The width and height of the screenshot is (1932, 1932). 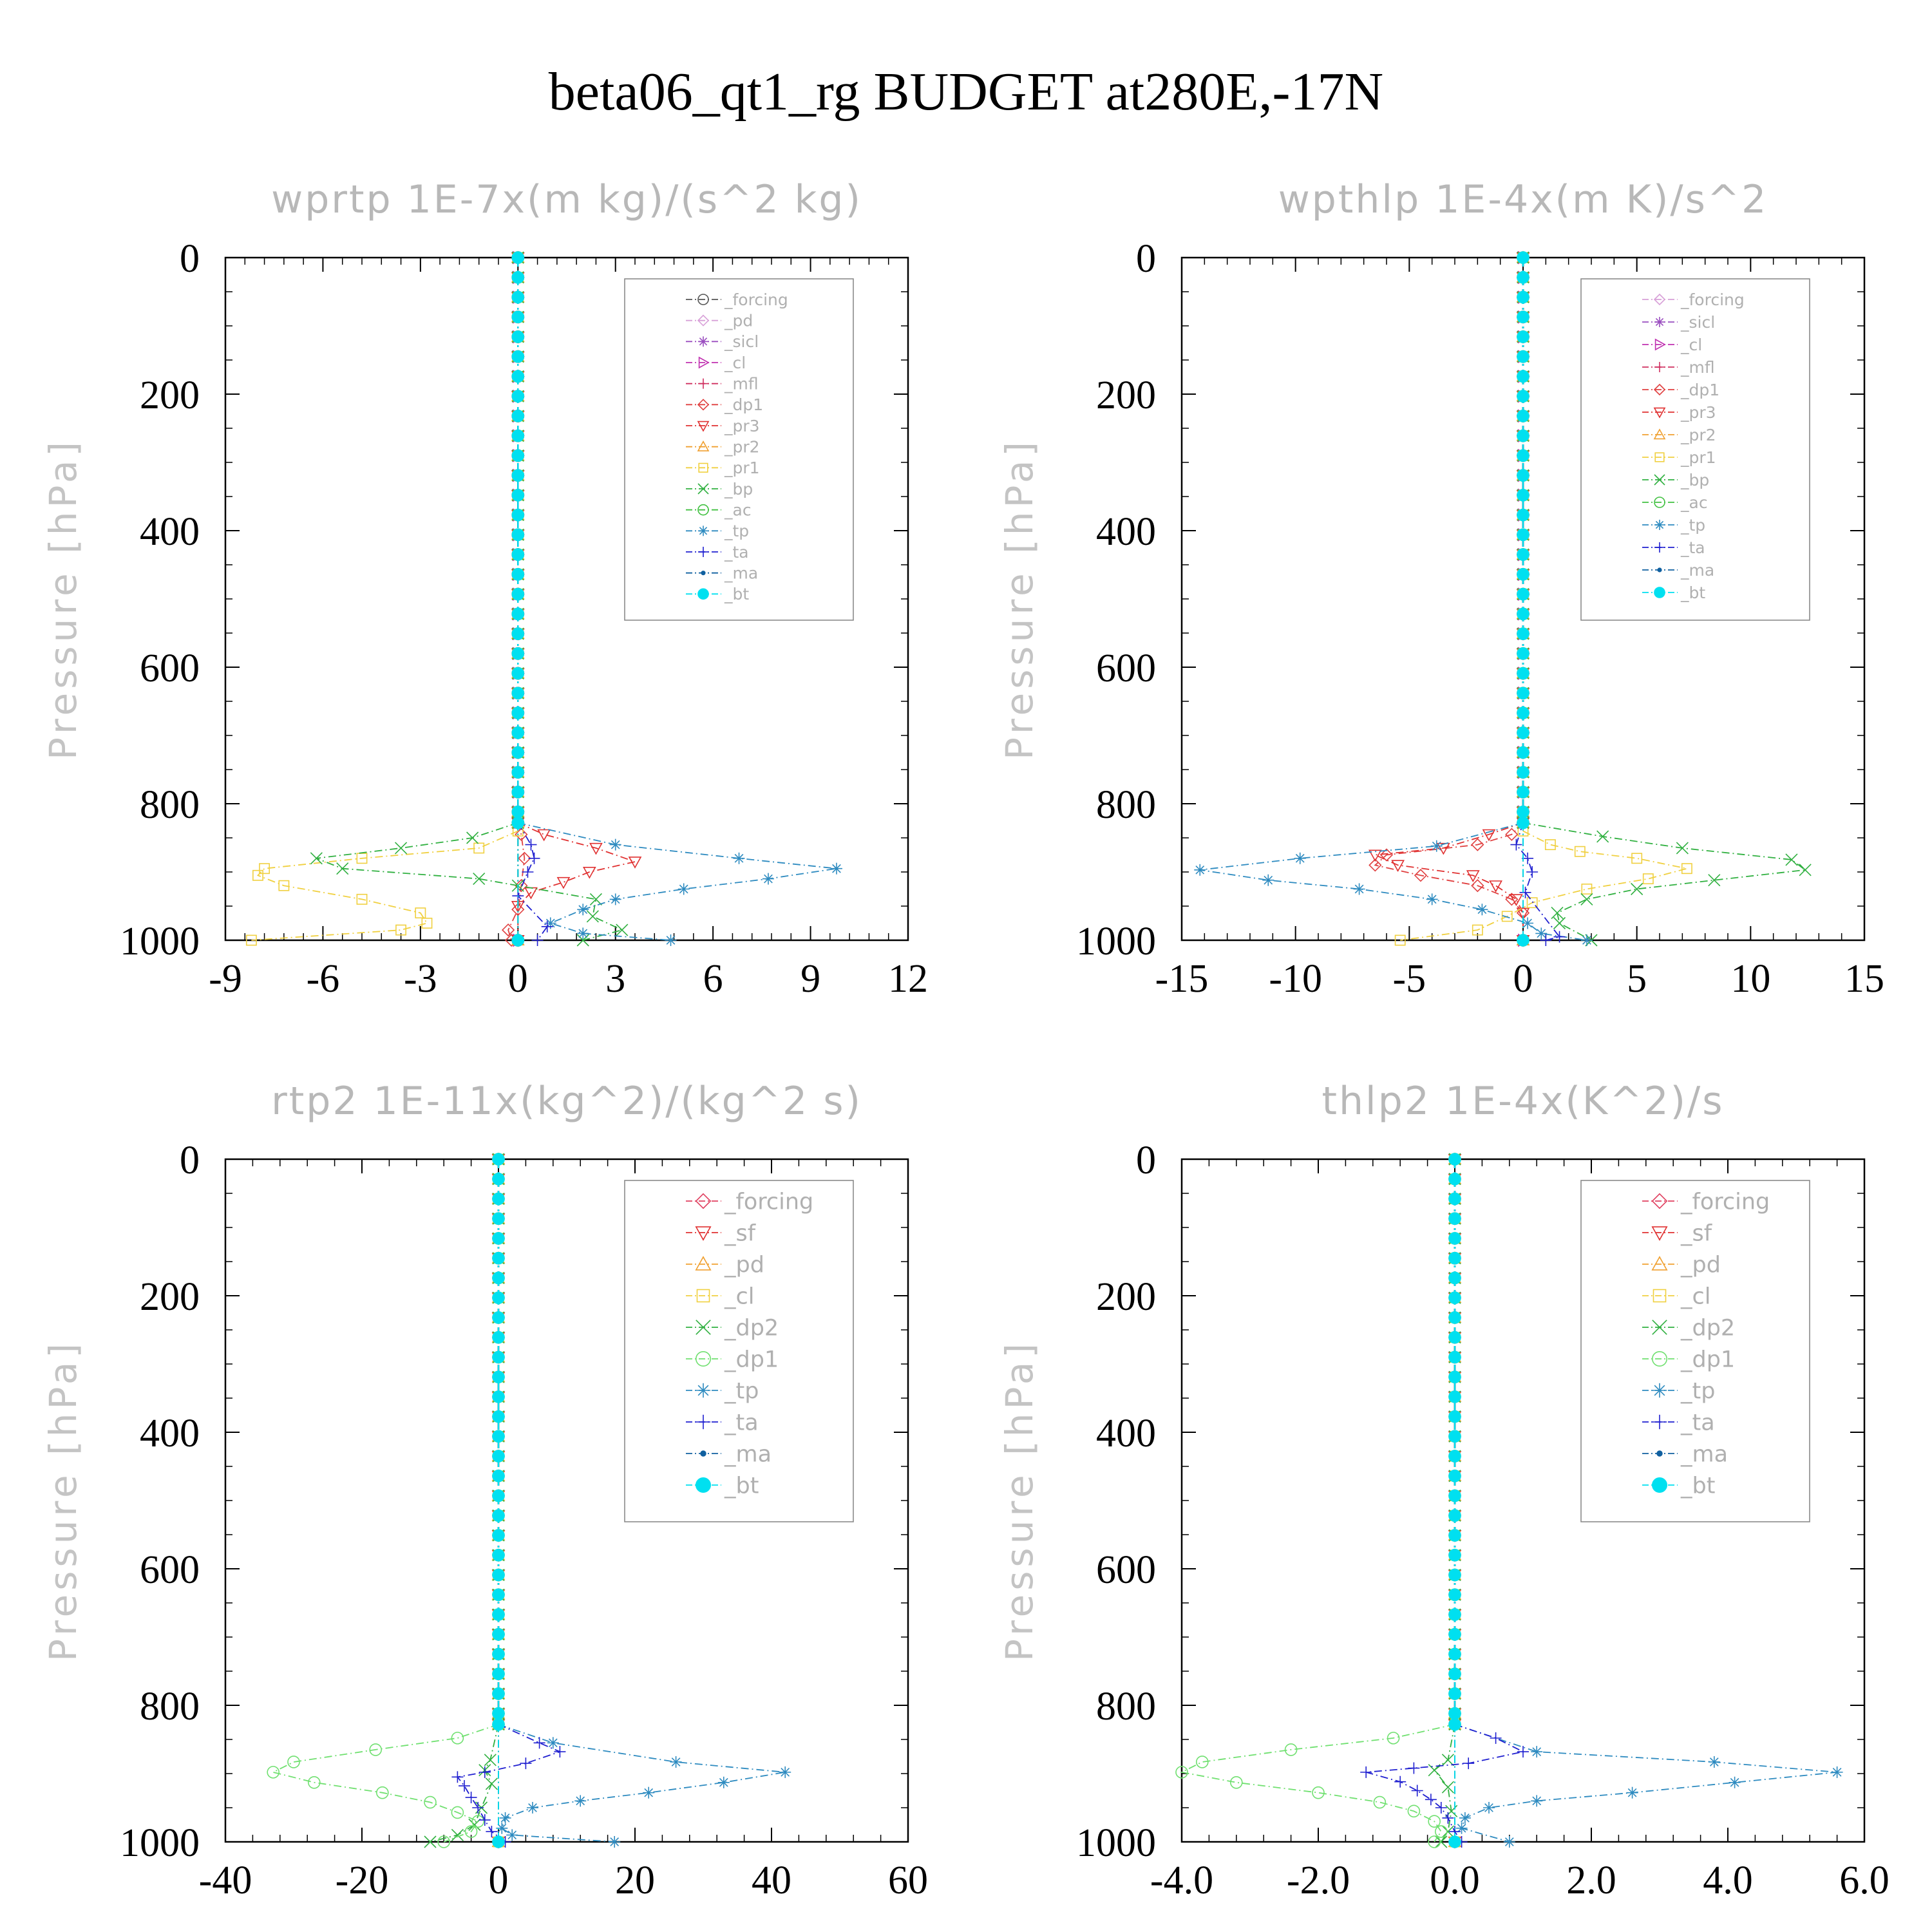 What do you see at coordinates (1706, 1202) in the screenshot?
I see `legend-entry-forcing: _forcing` at bounding box center [1706, 1202].